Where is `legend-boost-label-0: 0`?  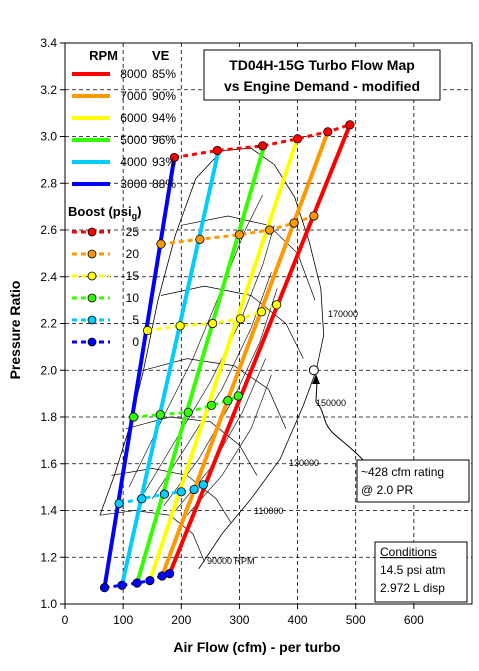 legend-boost-label-0: 0 is located at coordinates (135, 342).